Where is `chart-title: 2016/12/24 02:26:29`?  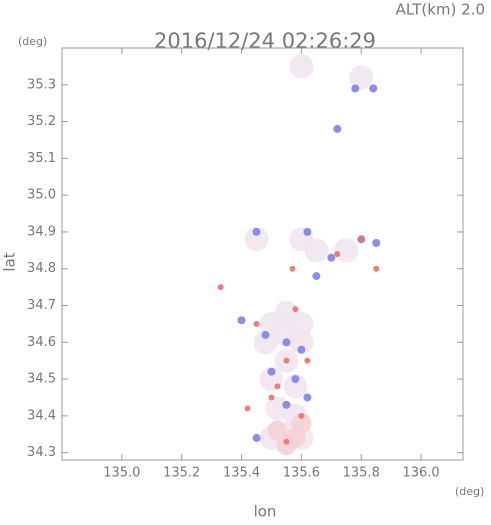 chart-title: 2016/12/24 02:26:29 is located at coordinates (265, 41).